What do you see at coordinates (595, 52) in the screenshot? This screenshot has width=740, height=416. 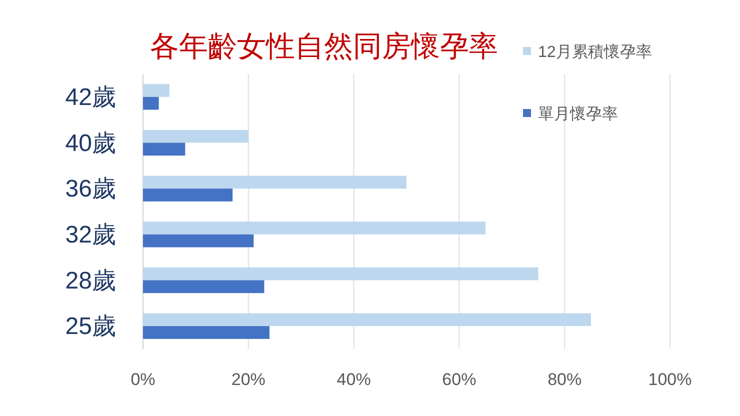 I see `legend-label: 12月累積懷孕率` at bounding box center [595, 52].